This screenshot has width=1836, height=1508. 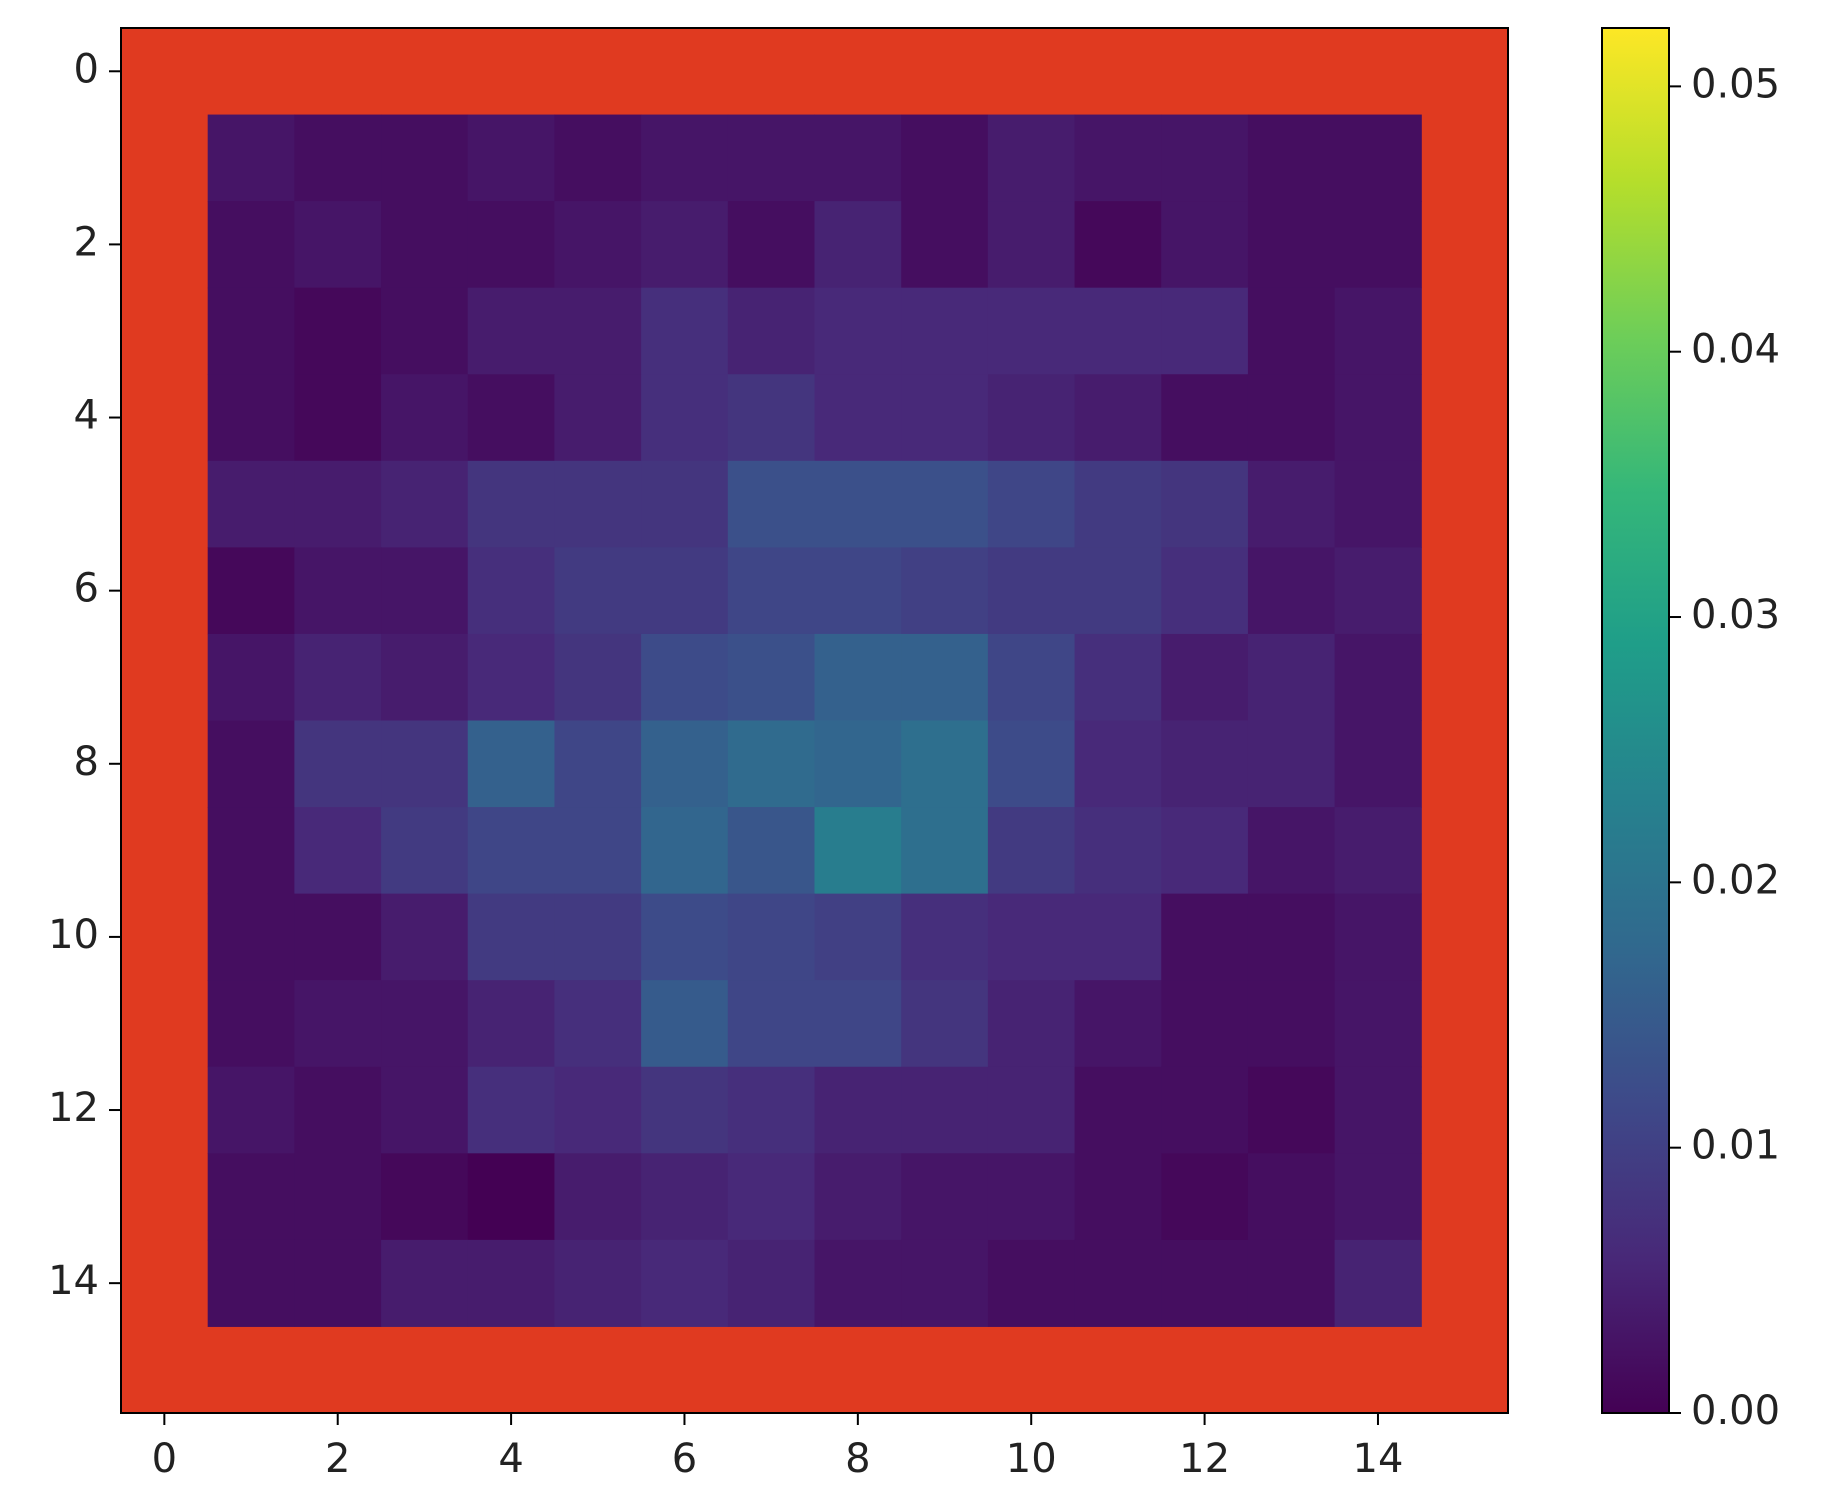 I want to click on x-tick-label: 14, so click(x=1378, y=1459).